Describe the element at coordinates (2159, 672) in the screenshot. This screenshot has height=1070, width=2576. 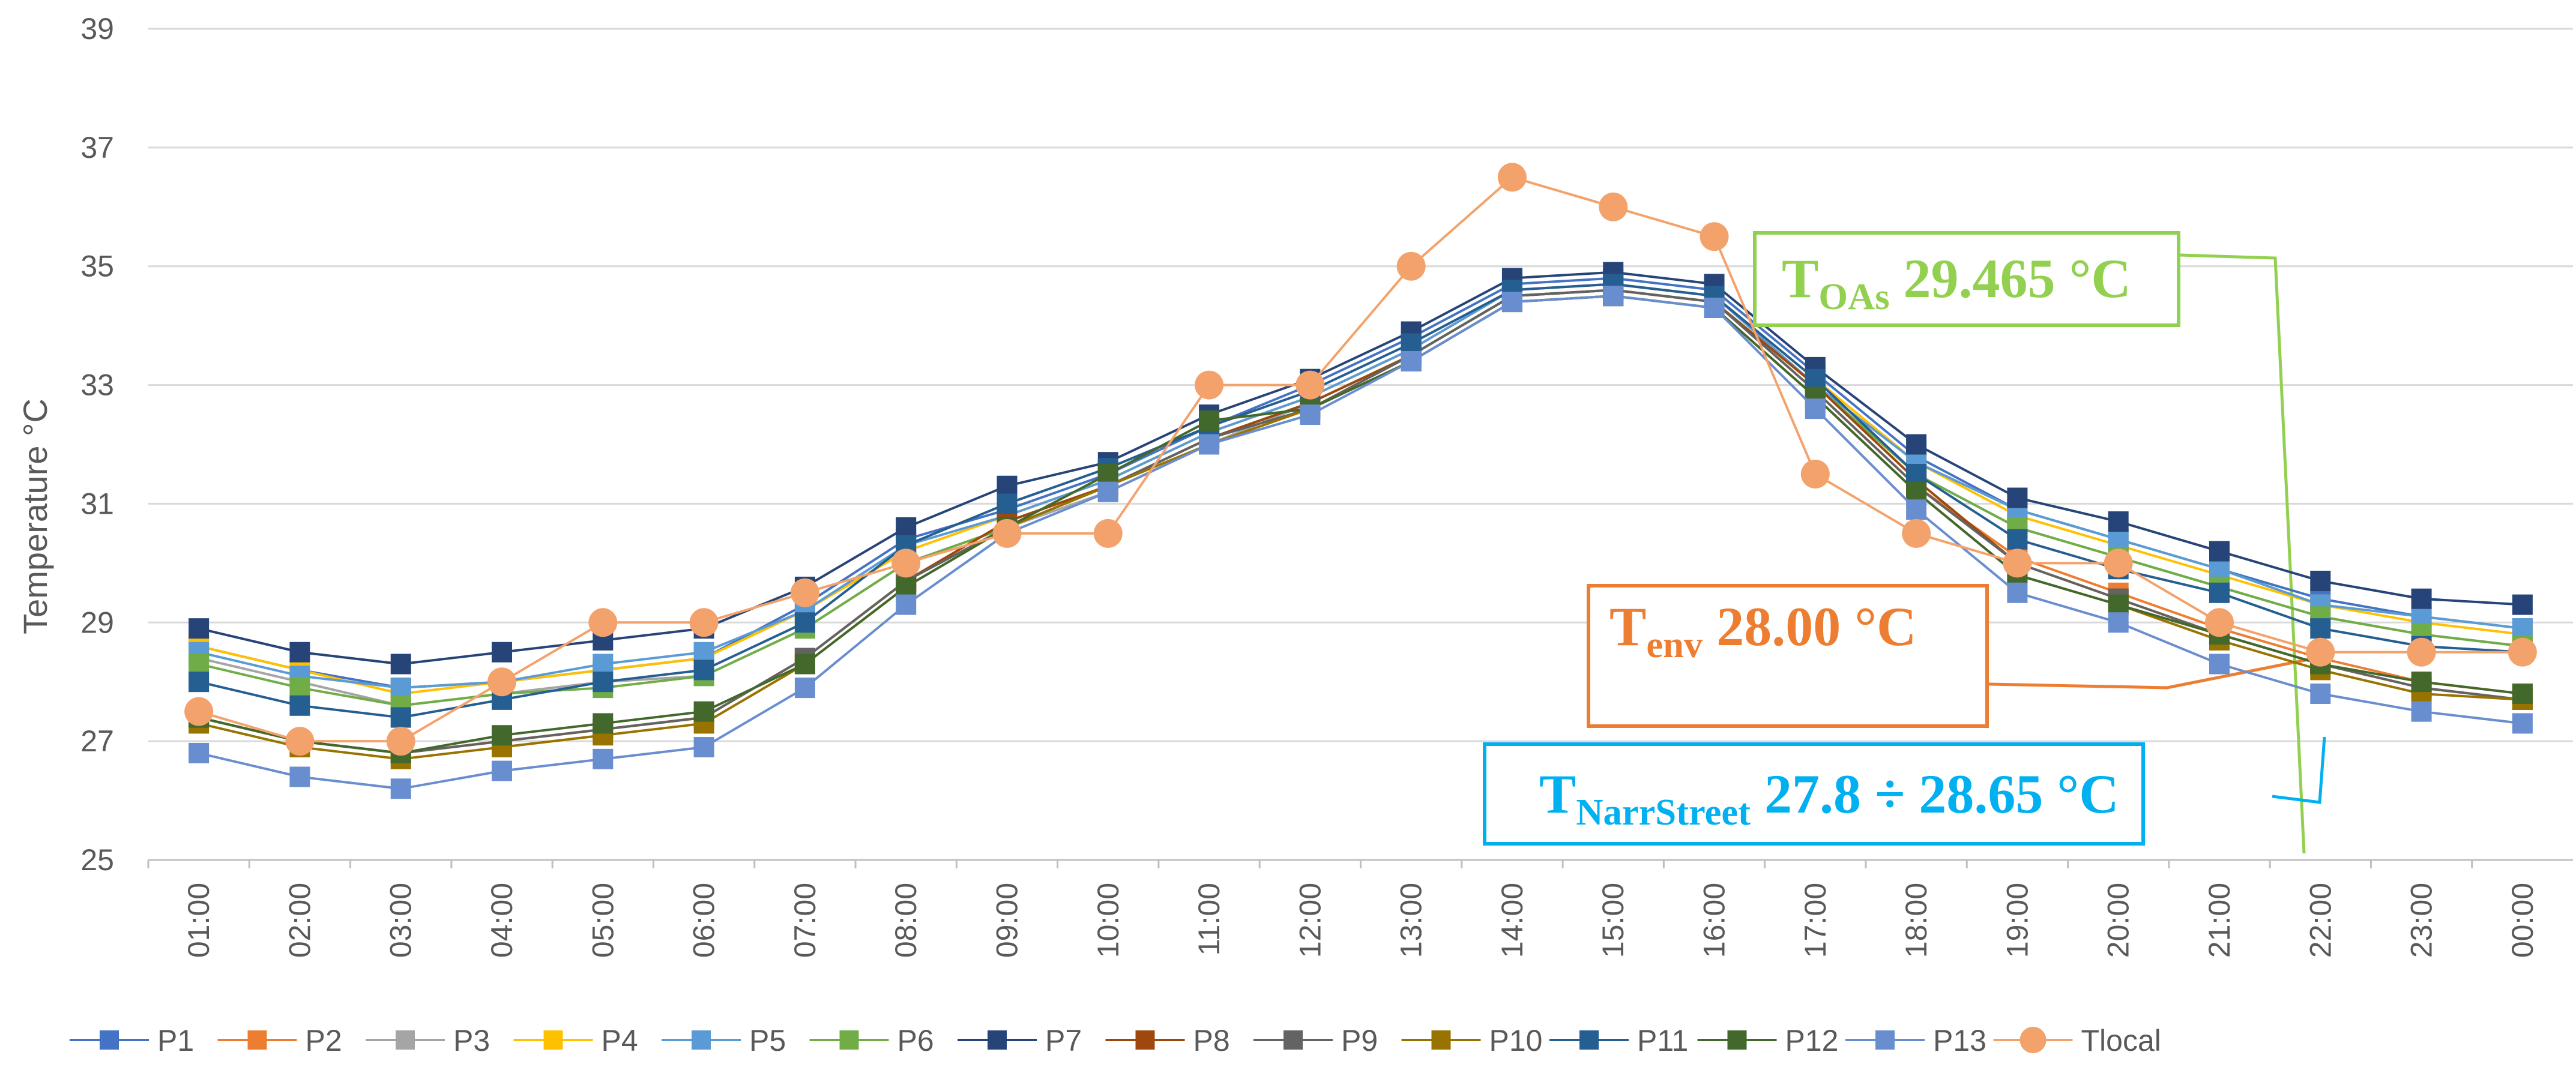
I see `callout-connector-env` at that location.